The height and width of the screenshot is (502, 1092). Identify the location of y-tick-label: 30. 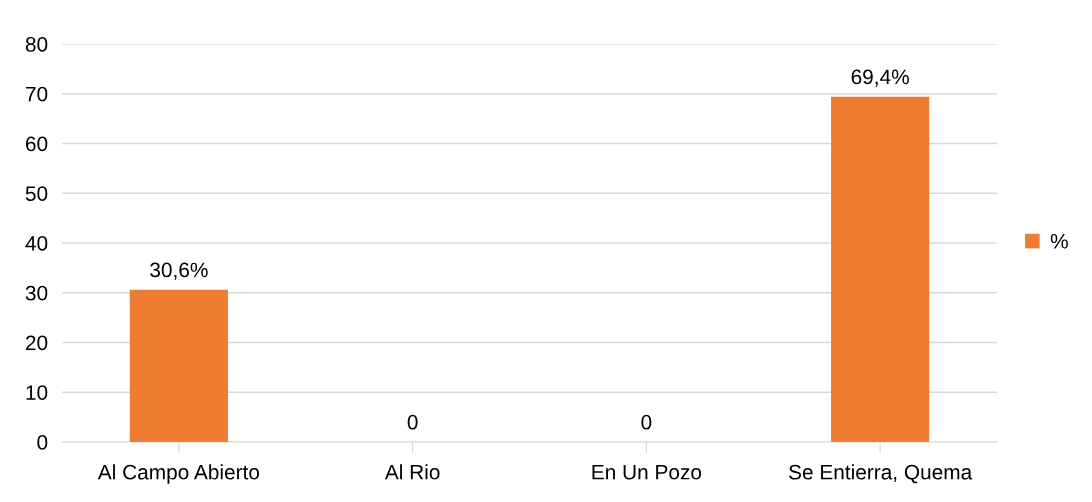
(36, 293).